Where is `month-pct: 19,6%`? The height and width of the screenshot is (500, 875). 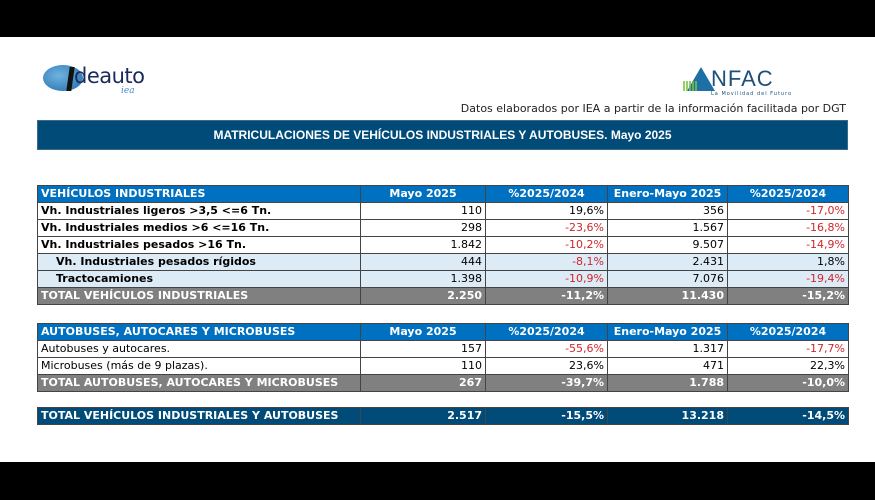 month-pct: 19,6% is located at coordinates (546, 211).